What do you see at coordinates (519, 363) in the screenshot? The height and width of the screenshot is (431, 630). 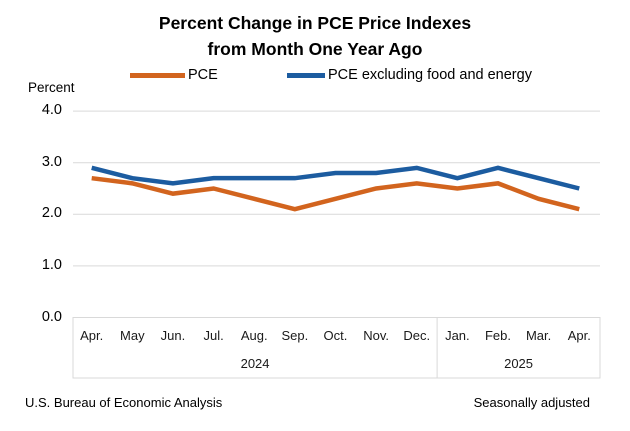 I see `year-label: 2025` at bounding box center [519, 363].